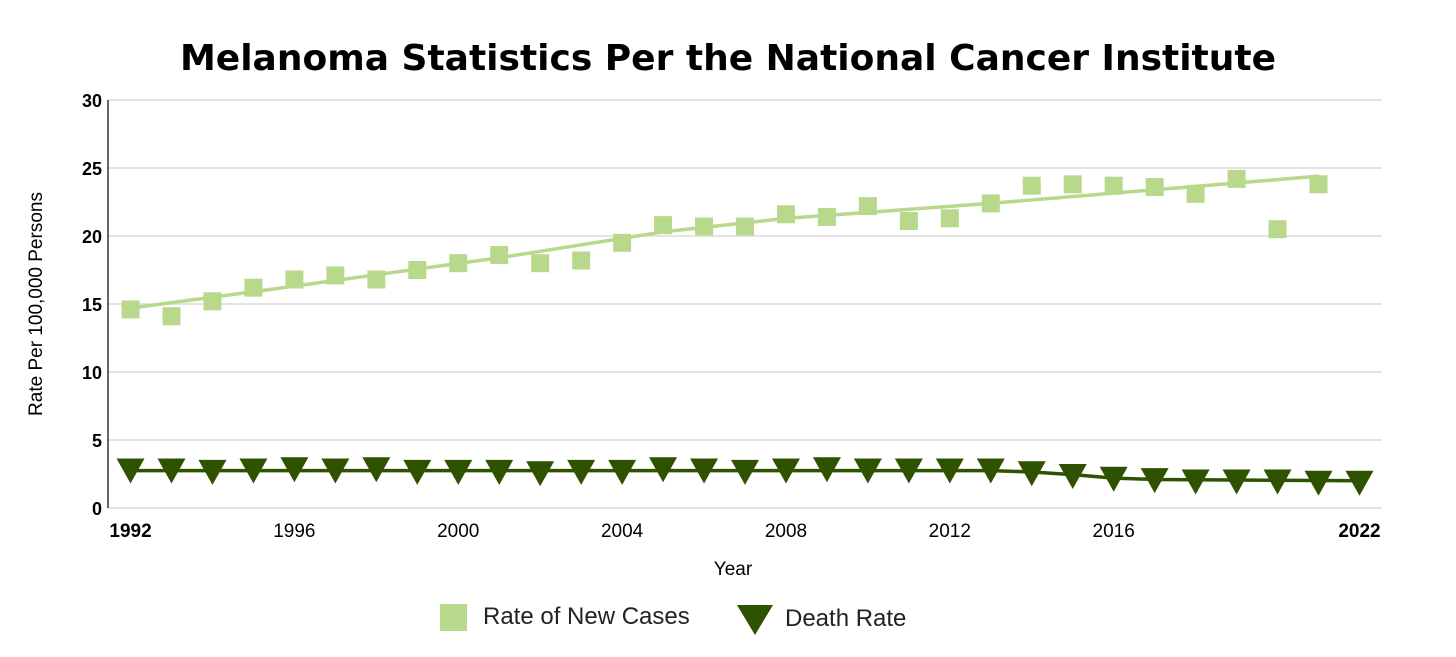 Image resolution: width=1456 pixels, height=657 pixels. I want to click on y-tick-label: 30, so click(92, 101).